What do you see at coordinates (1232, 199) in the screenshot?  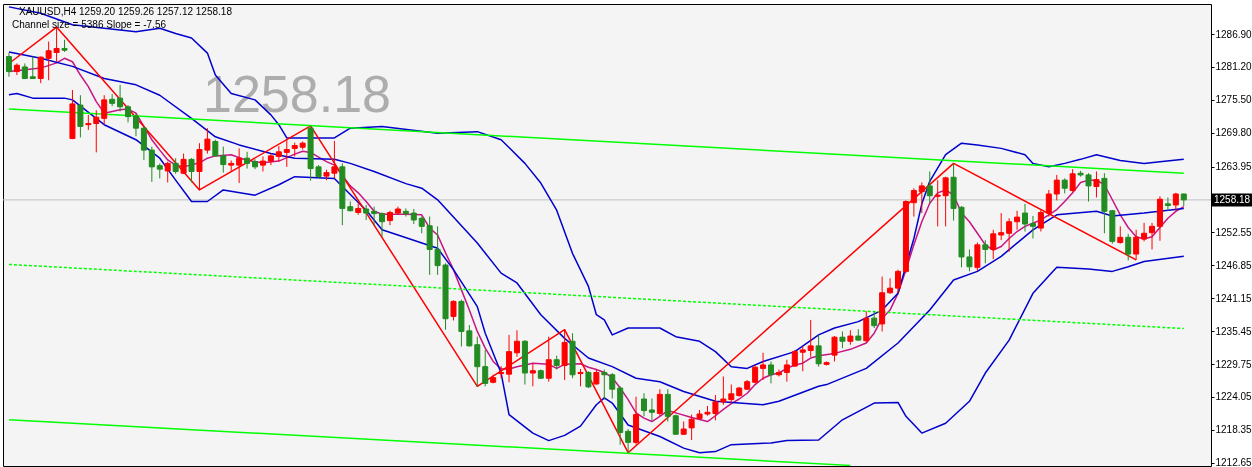 I see `ref-line-label: 1258.18` at bounding box center [1232, 199].